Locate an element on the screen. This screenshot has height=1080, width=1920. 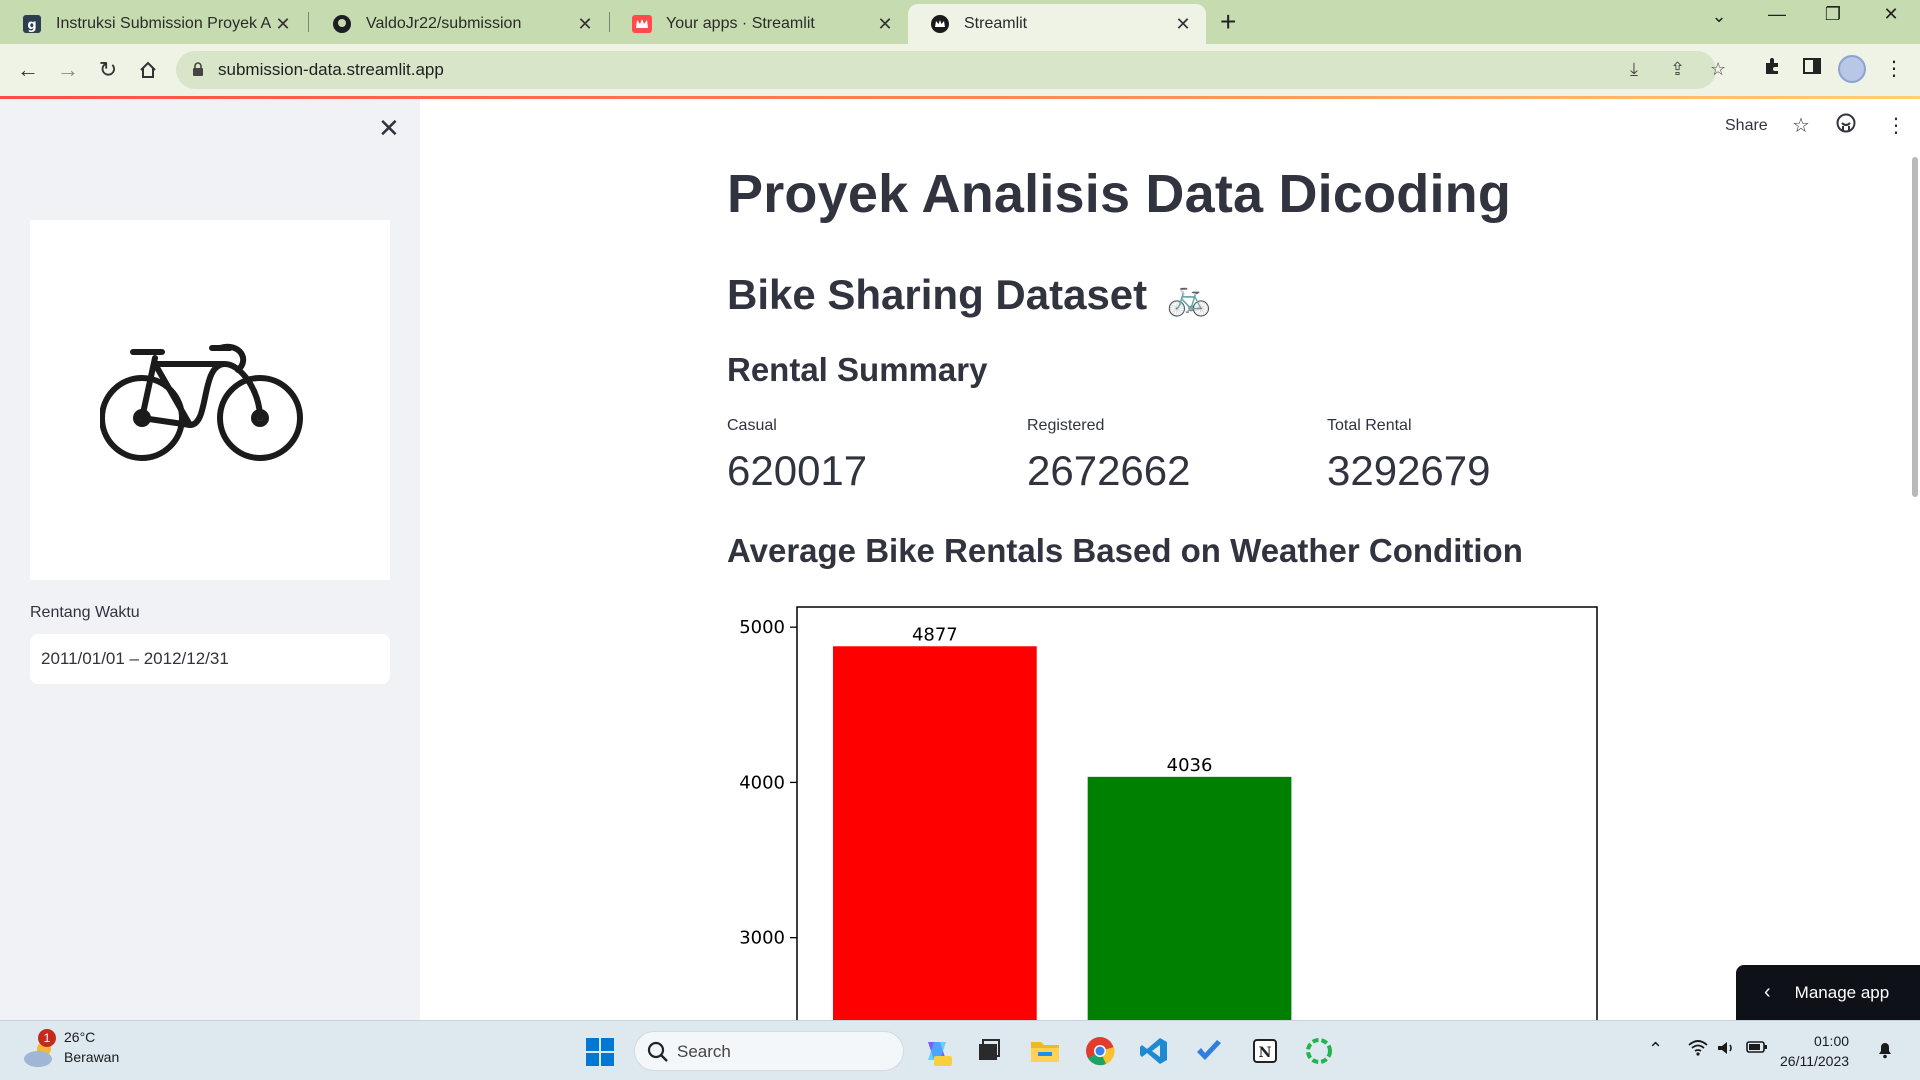
bar-value-label: 4877 is located at coordinates (935, 634).